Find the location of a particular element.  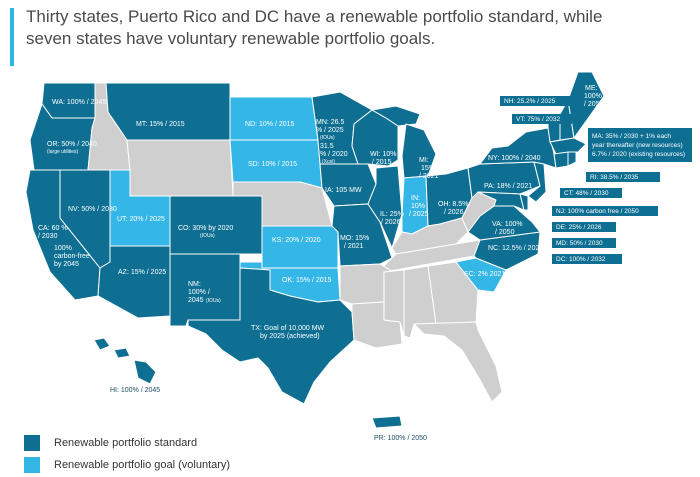

callout-vt-box is located at coordinates (542, 119).